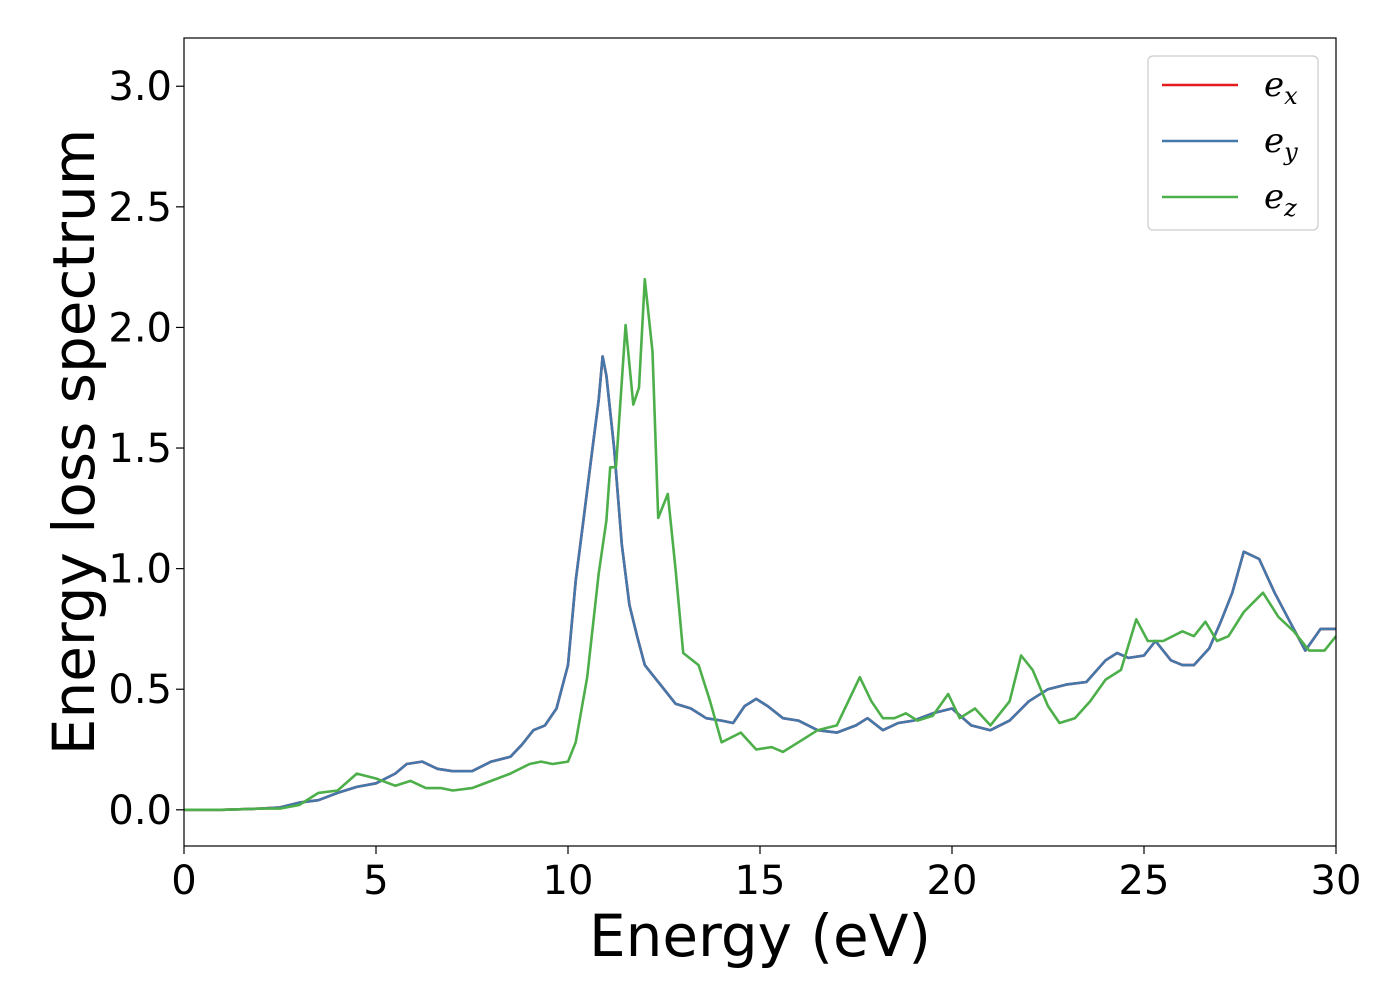 The width and height of the screenshot is (1400, 1000). I want to click on legend-label-e_y: ey, so click(1281, 143).